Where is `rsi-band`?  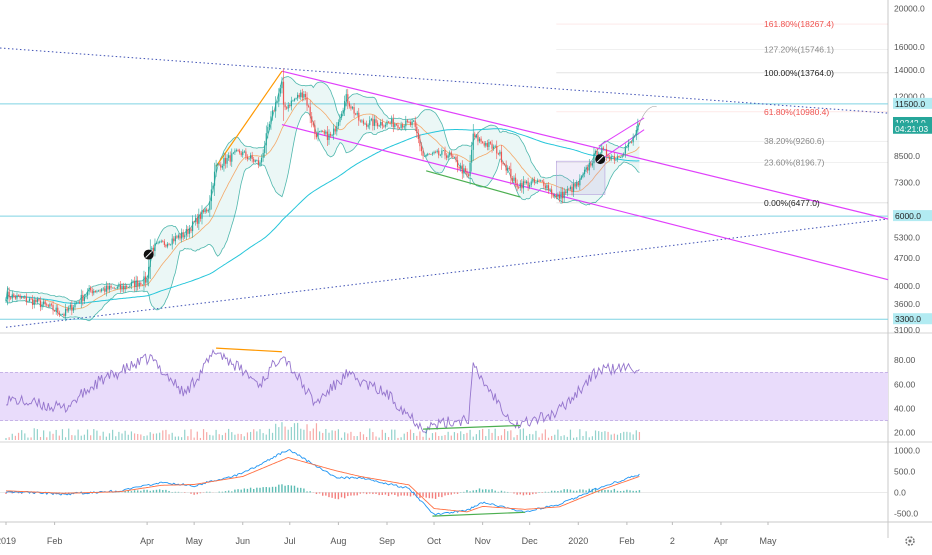
rsi-band is located at coordinates (444, 396).